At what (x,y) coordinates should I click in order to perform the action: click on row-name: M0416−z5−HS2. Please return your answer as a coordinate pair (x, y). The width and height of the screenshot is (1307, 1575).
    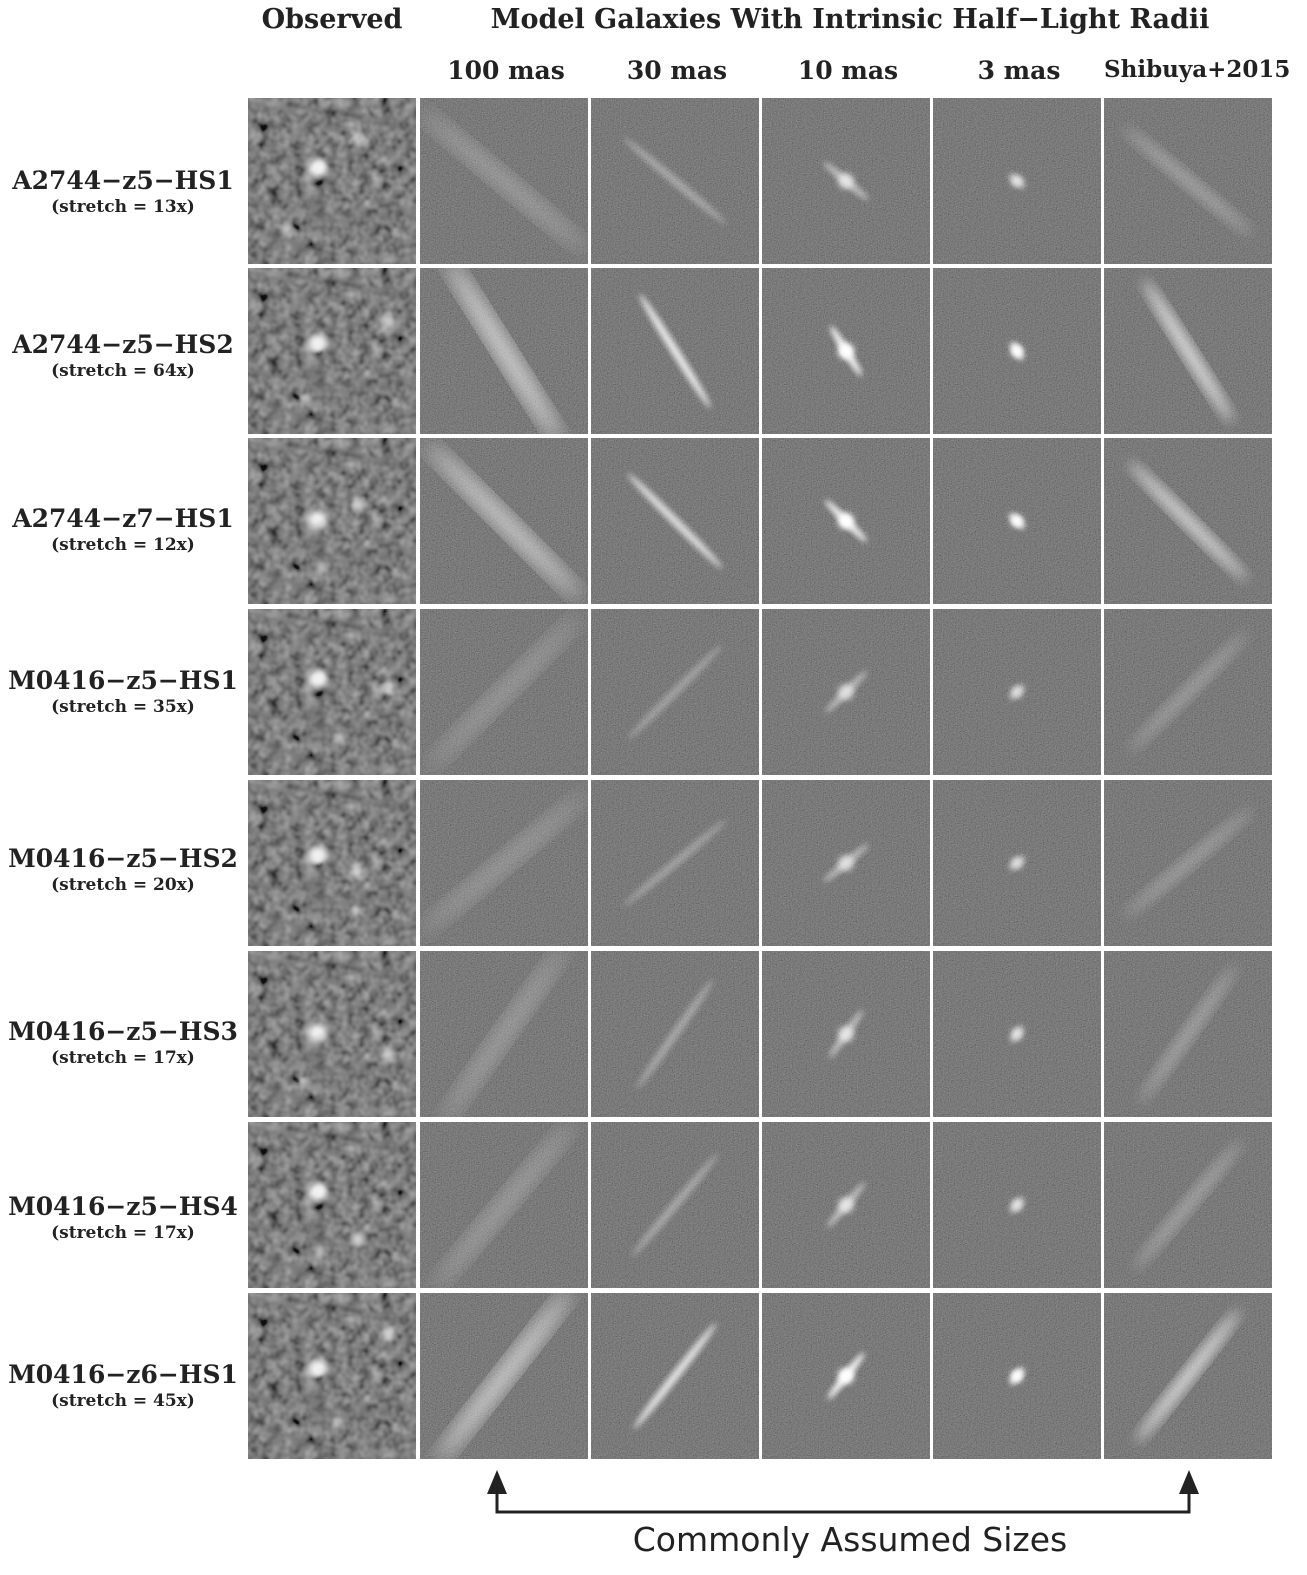
    Looking at the image, I should click on (123, 858).